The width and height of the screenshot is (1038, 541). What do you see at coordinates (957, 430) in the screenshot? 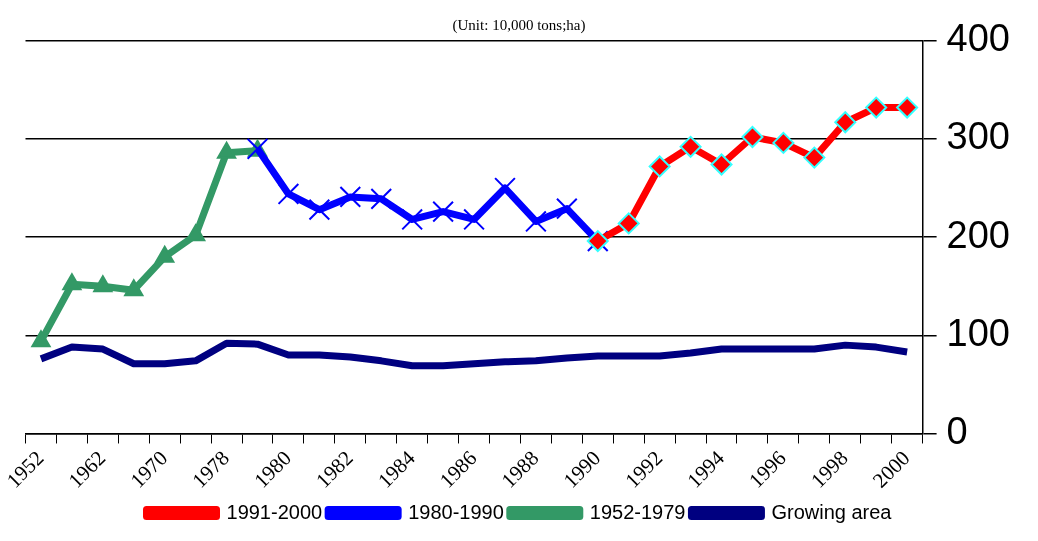
I see `y-tick-label: 0` at bounding box center [957, 430].